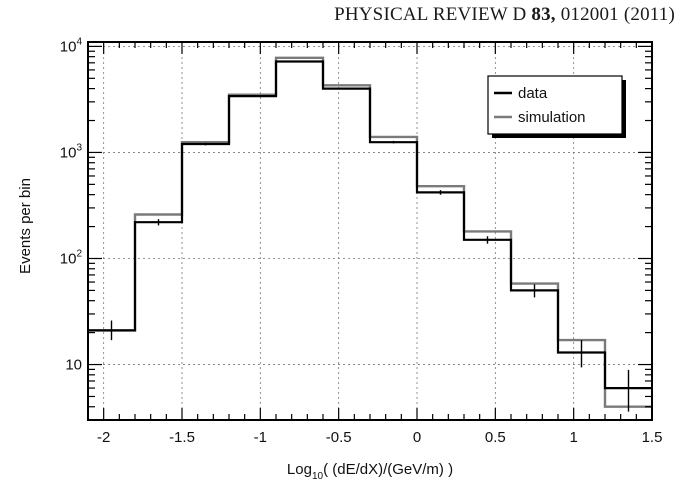 The width and height of the screenshot is (683, 489). I want to click on x-tick-label: -2, so click(103, 437).